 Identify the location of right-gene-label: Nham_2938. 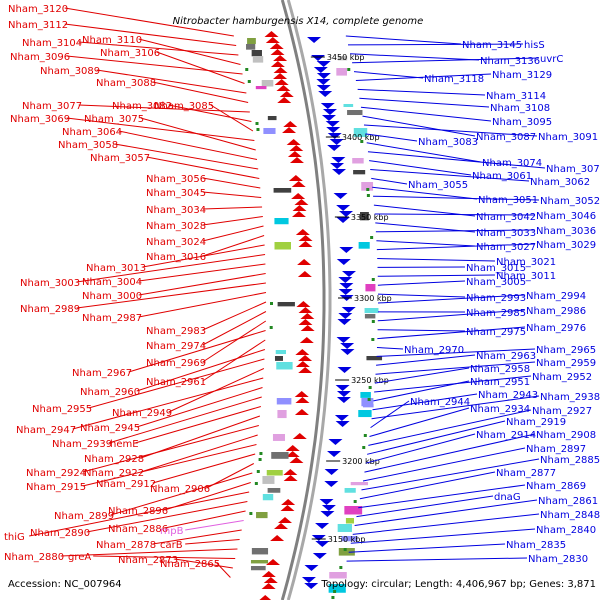
(570, 397).